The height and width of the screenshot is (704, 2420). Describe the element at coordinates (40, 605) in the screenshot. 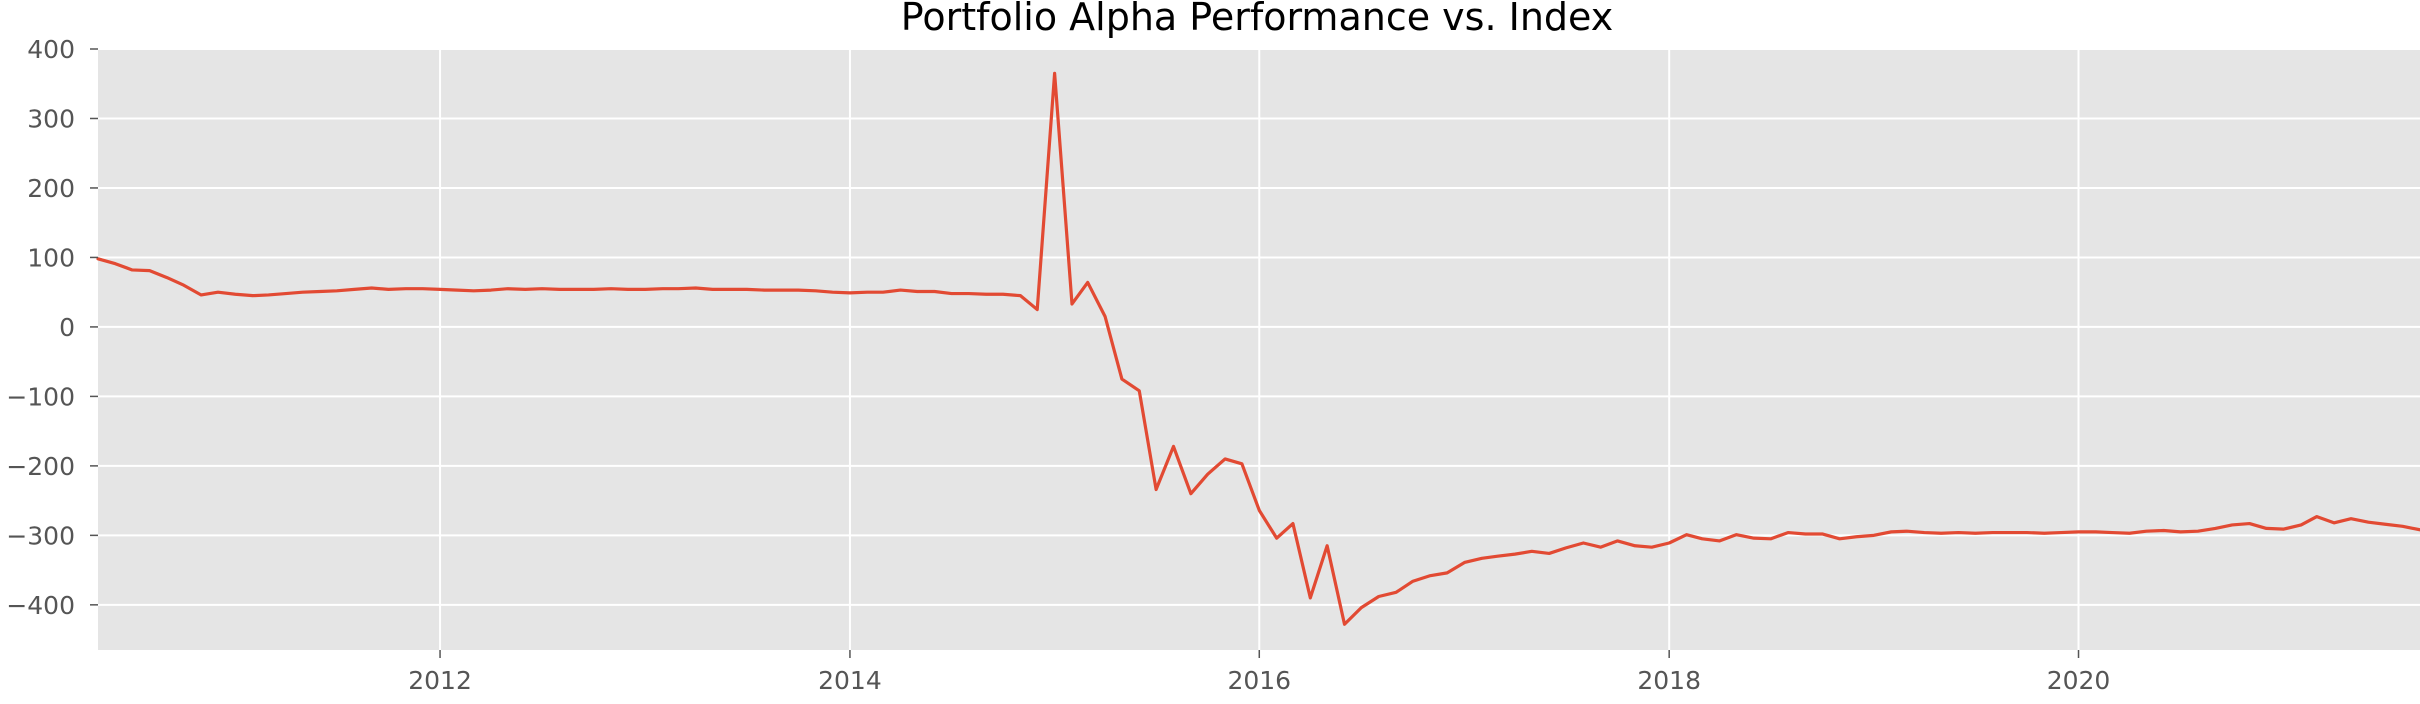

I see `y-tick-label: −400` at that location.